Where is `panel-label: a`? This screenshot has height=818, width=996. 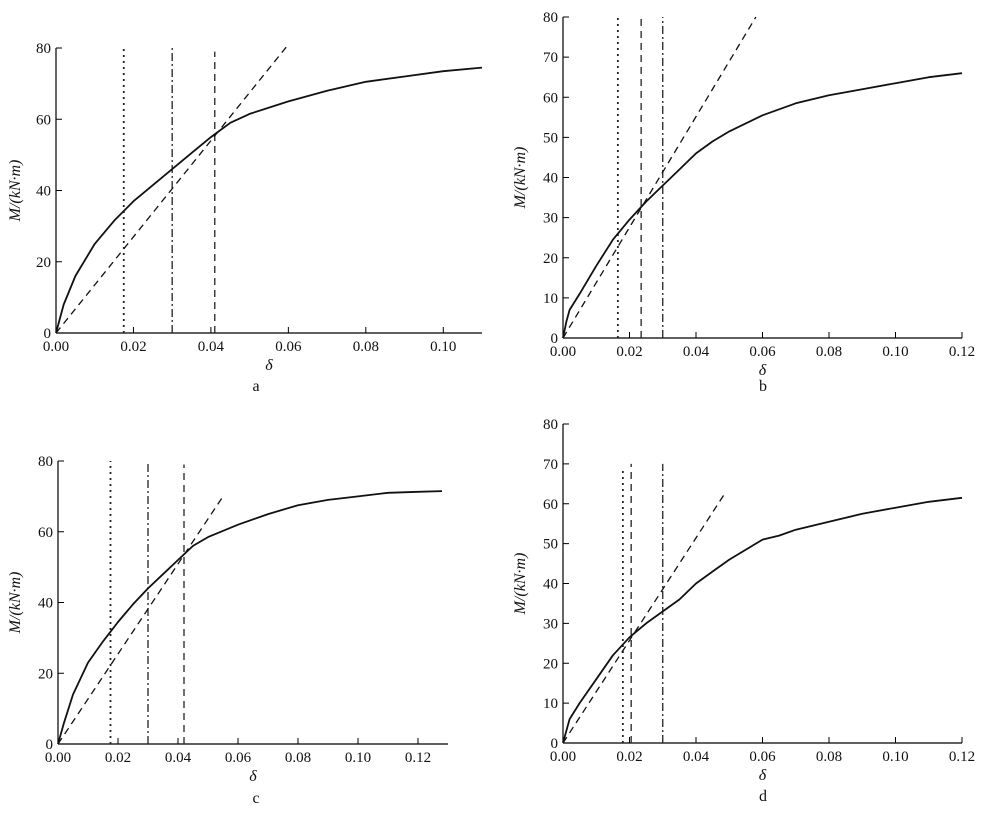 panel-label: a is located at coordinates (255, 386).